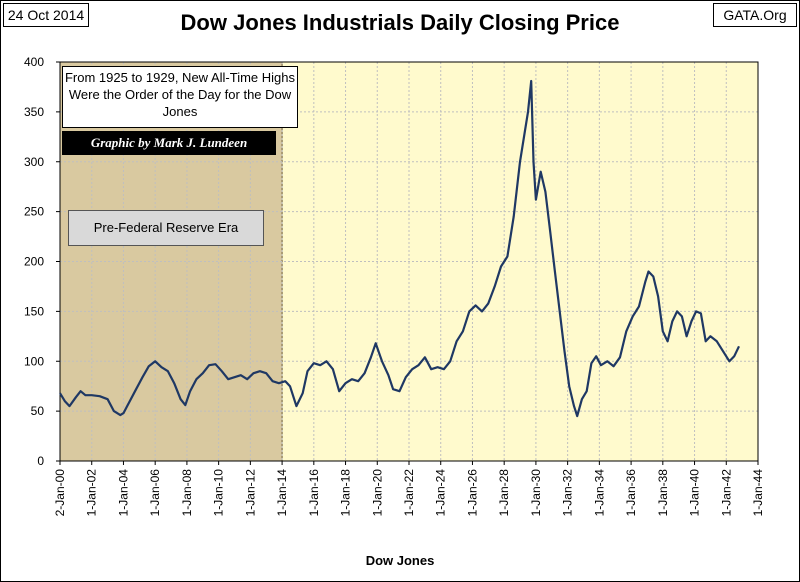 The width and height of the screenshot is (800, 582). I want to click on x-tick-label: 1-Jan-06, so click(155, 493).